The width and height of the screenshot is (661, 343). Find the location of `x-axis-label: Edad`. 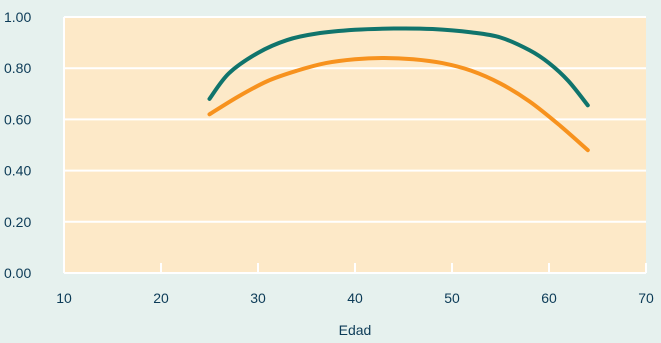

x-axis-label: Edad is located at coordinates (355, 330).